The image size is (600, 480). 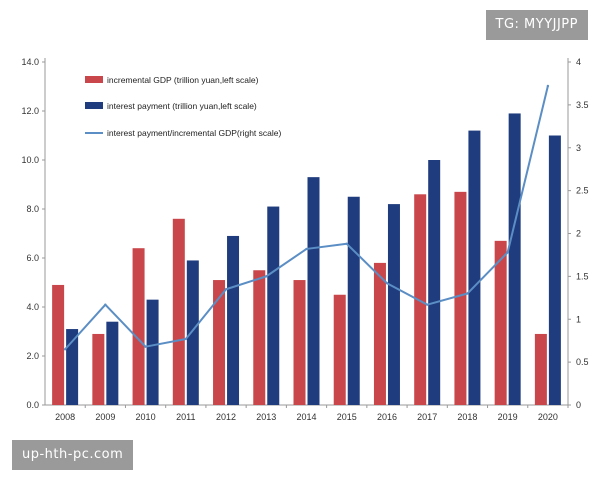 What do you see at coordinates (578, 319) in the screenshot?
I see `right-tick-label: 1` at bounding box center [578, 319].